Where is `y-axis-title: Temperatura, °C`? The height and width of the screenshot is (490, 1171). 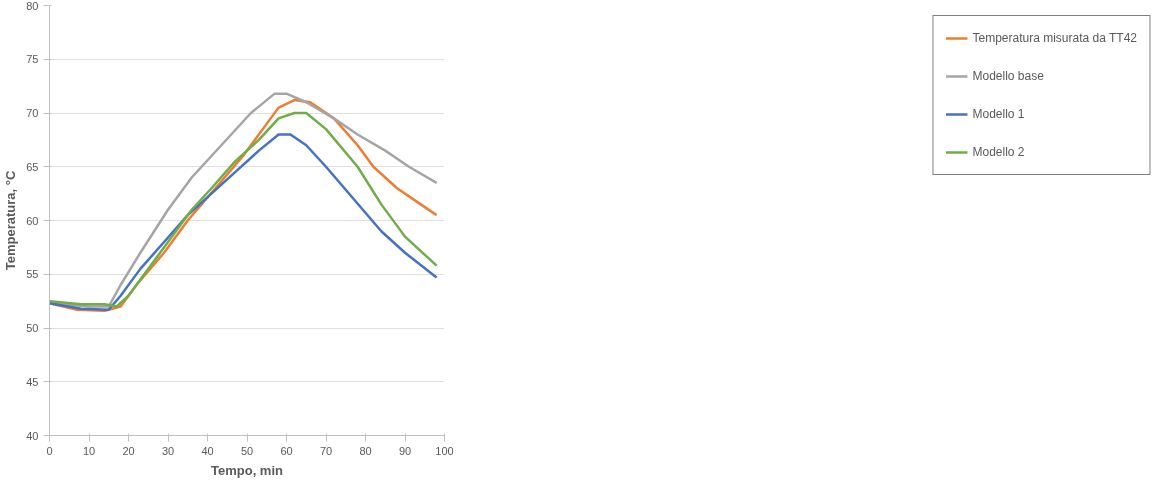
y-axis-title: Temperatura, °C is located at coordinates (11, 220).